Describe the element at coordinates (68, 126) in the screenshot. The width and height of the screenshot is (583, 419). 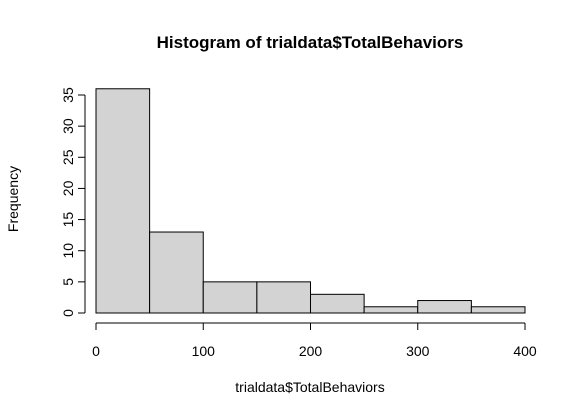
I see `y-tick-label: 30` at that location.